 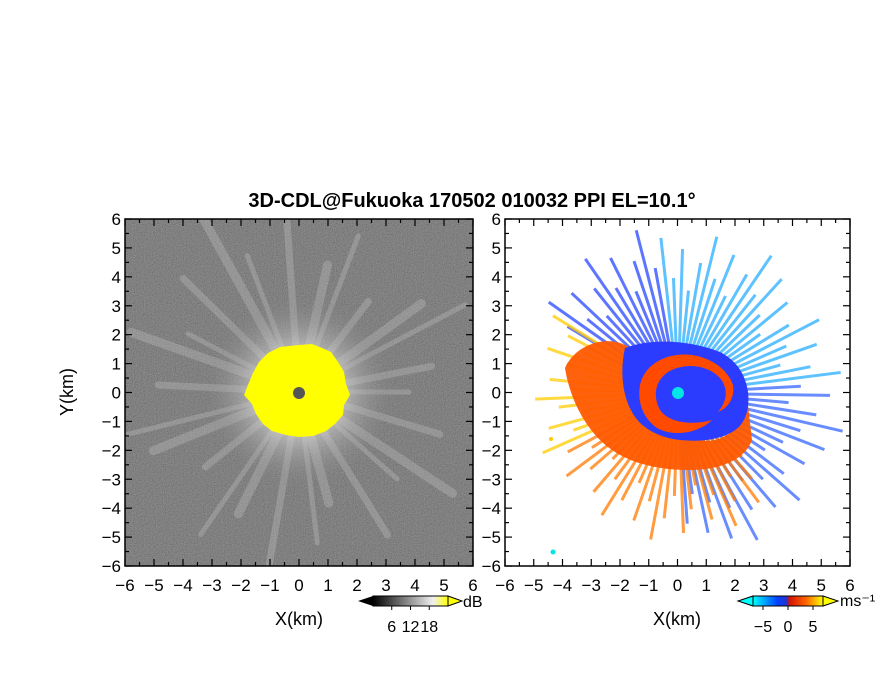 I want to click on y-tick-label-r: 6, so click(x=496, y=219).